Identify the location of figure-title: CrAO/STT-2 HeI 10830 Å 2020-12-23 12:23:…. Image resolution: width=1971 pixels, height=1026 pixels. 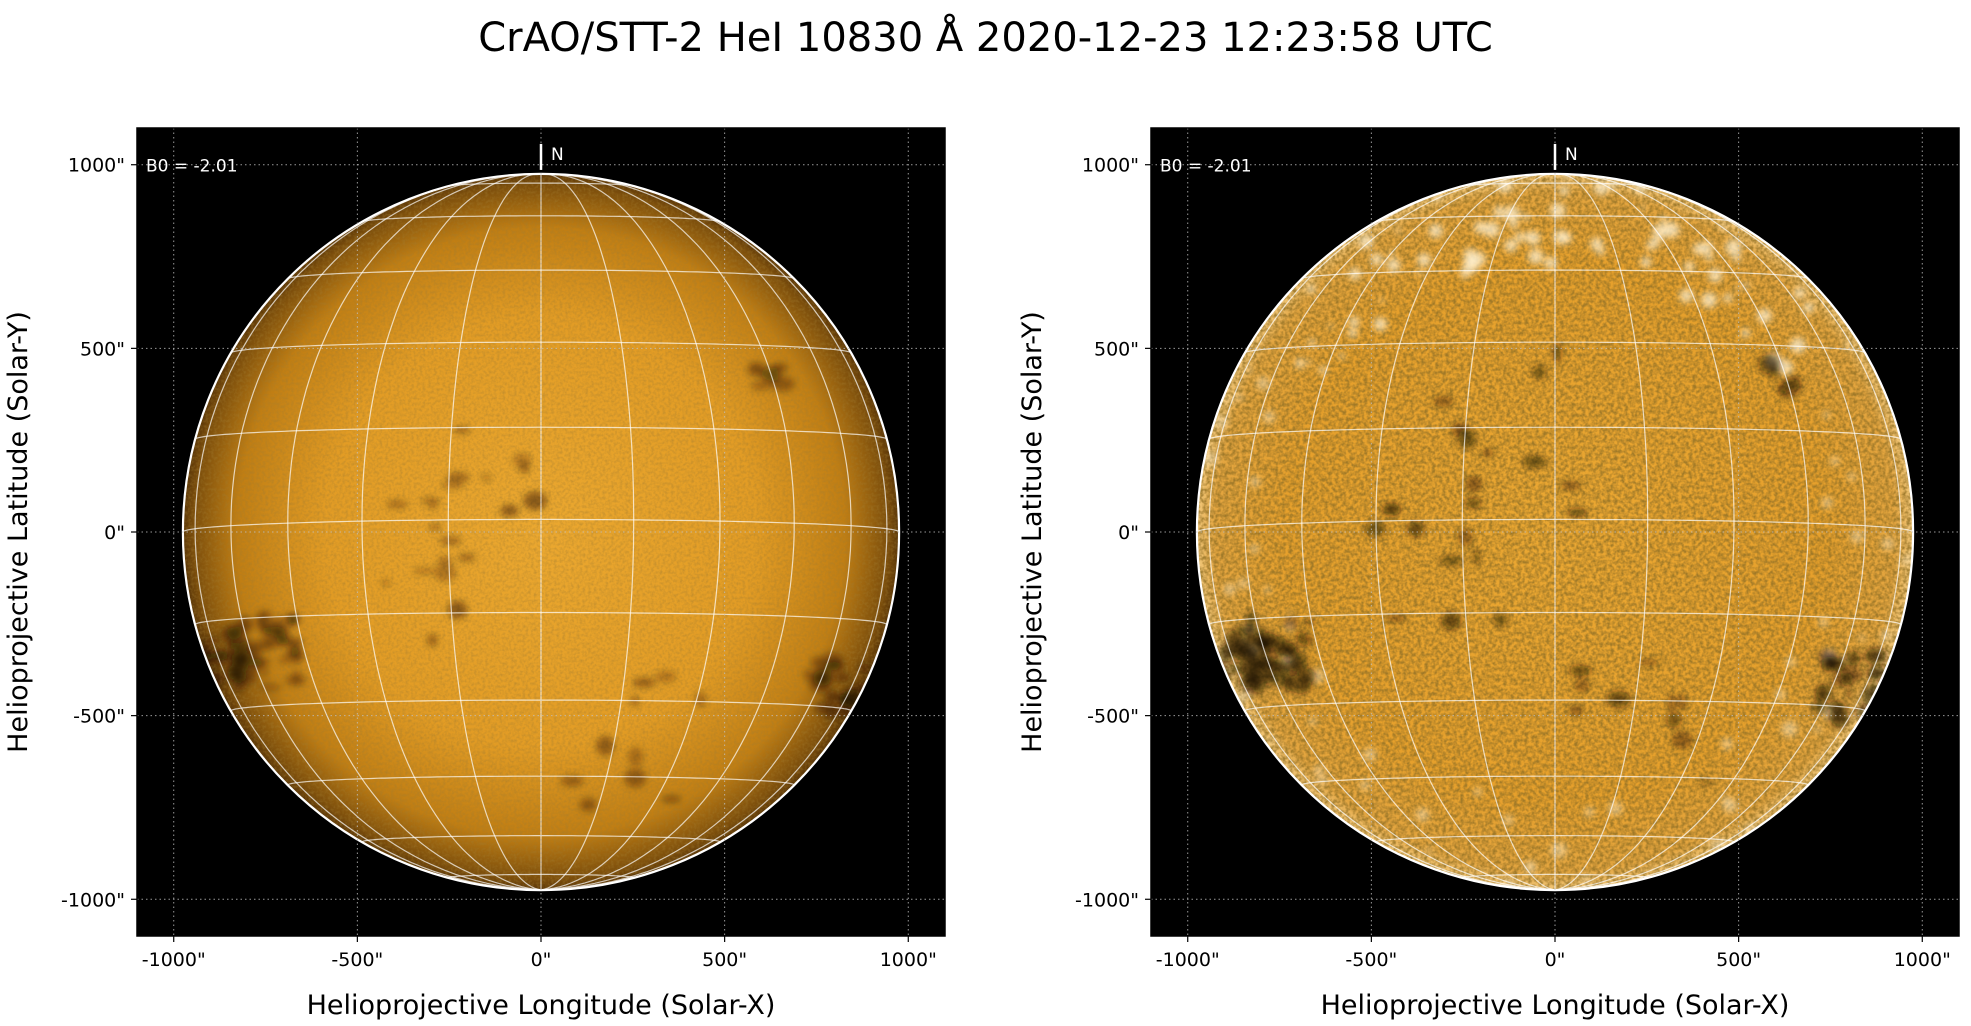
(985, 38).